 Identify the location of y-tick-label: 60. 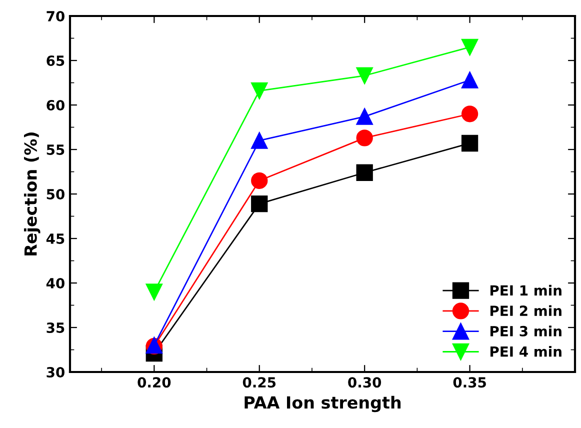
(55, 105).